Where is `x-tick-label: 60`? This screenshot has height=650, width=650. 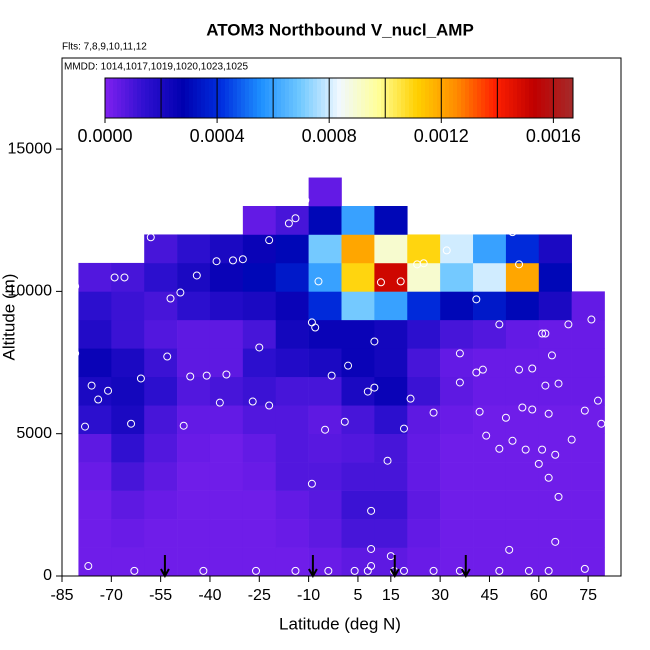 x-tick-label: 60 is located at coordinates (539, 595).